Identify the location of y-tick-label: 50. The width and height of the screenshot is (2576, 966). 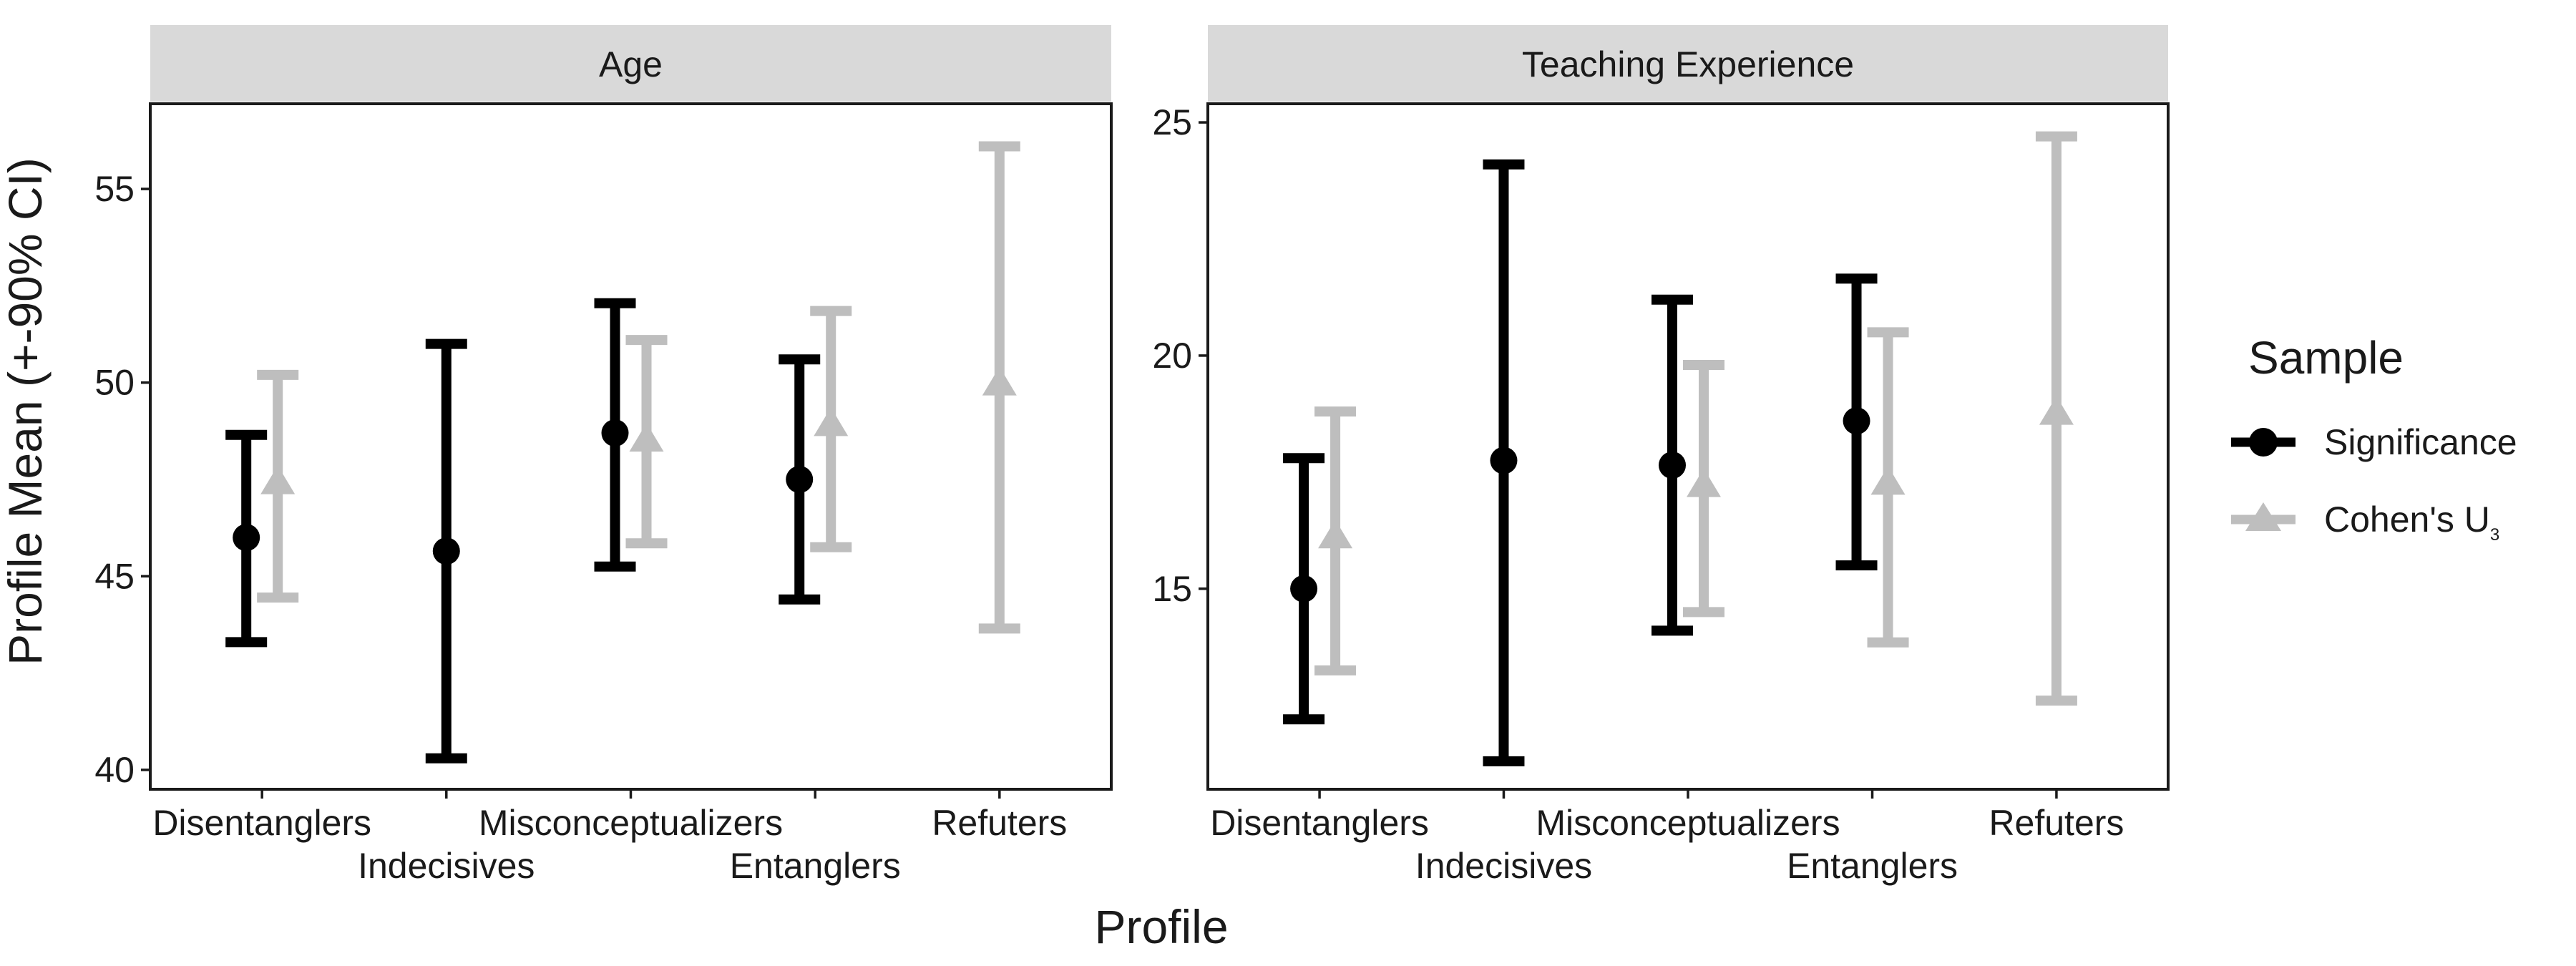
(114, 383).